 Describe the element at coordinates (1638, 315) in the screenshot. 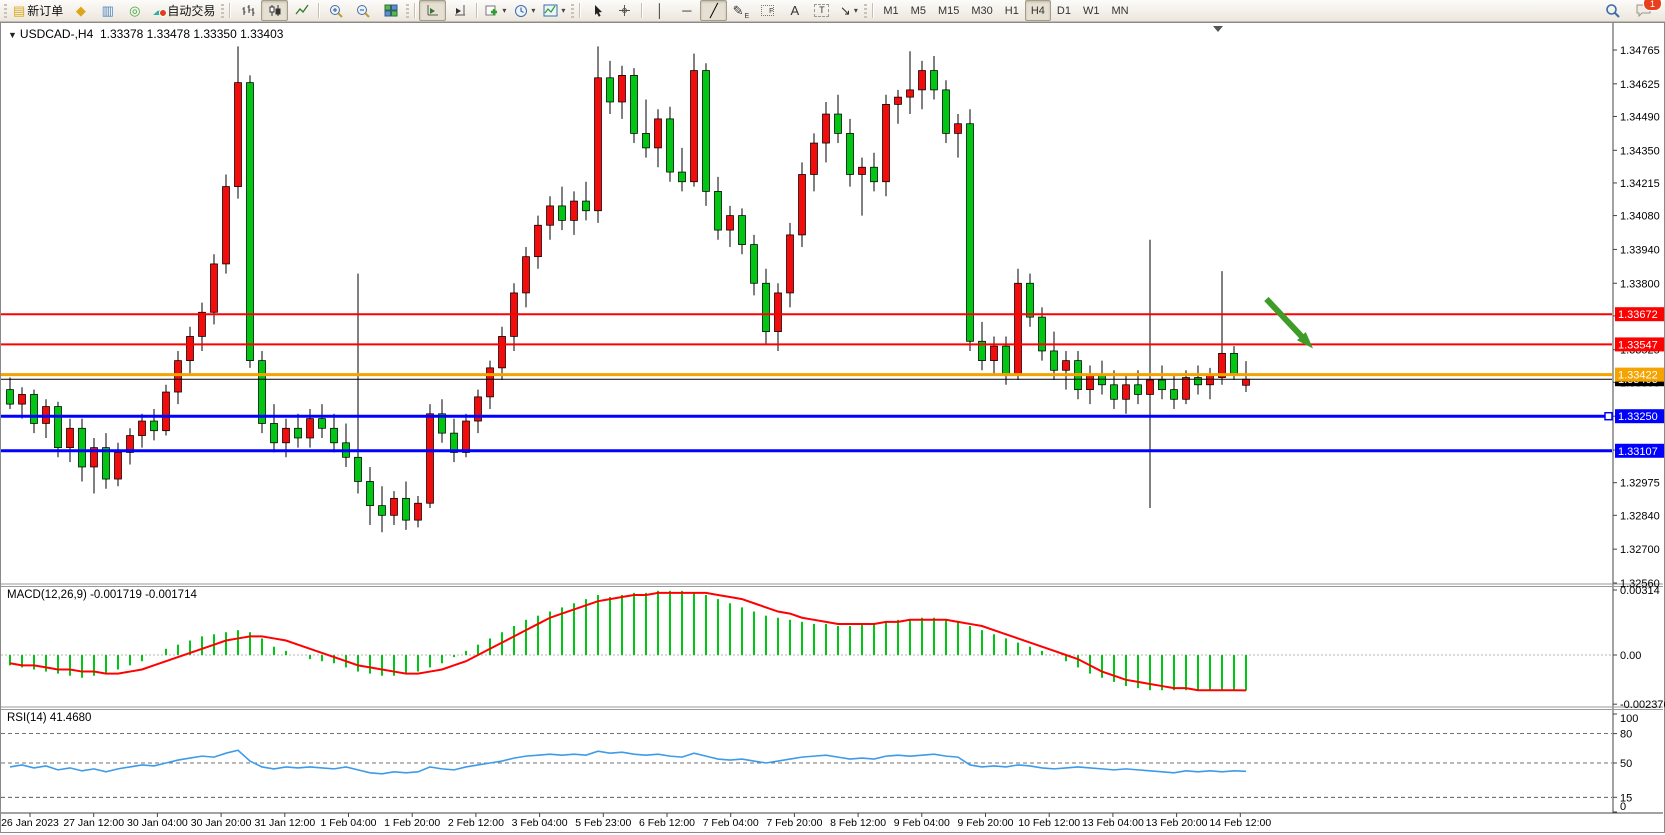

I see `svg-text: 1.33672` at that location.